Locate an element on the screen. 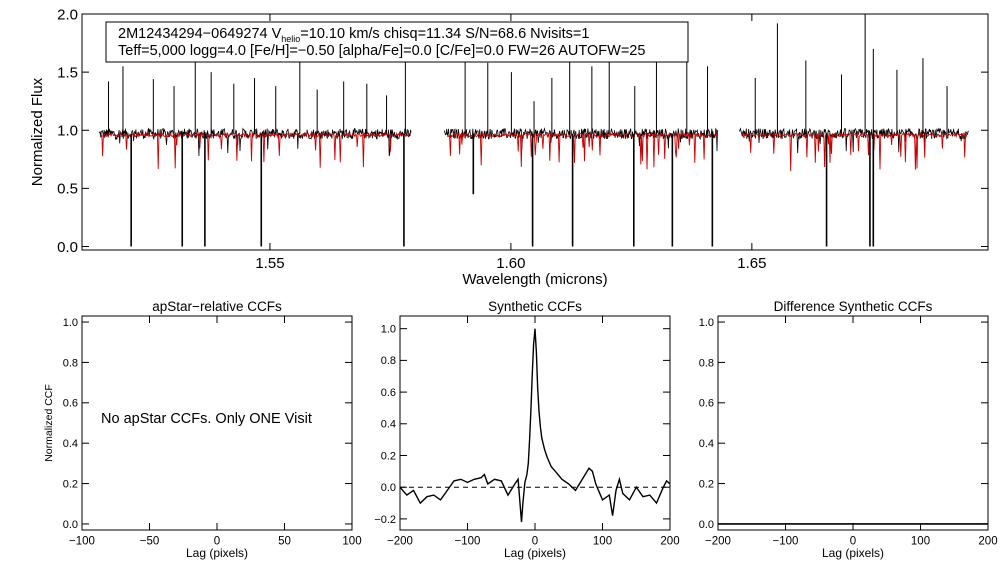  info-line-1-subscript: helio is located at coordinates (290, 39).